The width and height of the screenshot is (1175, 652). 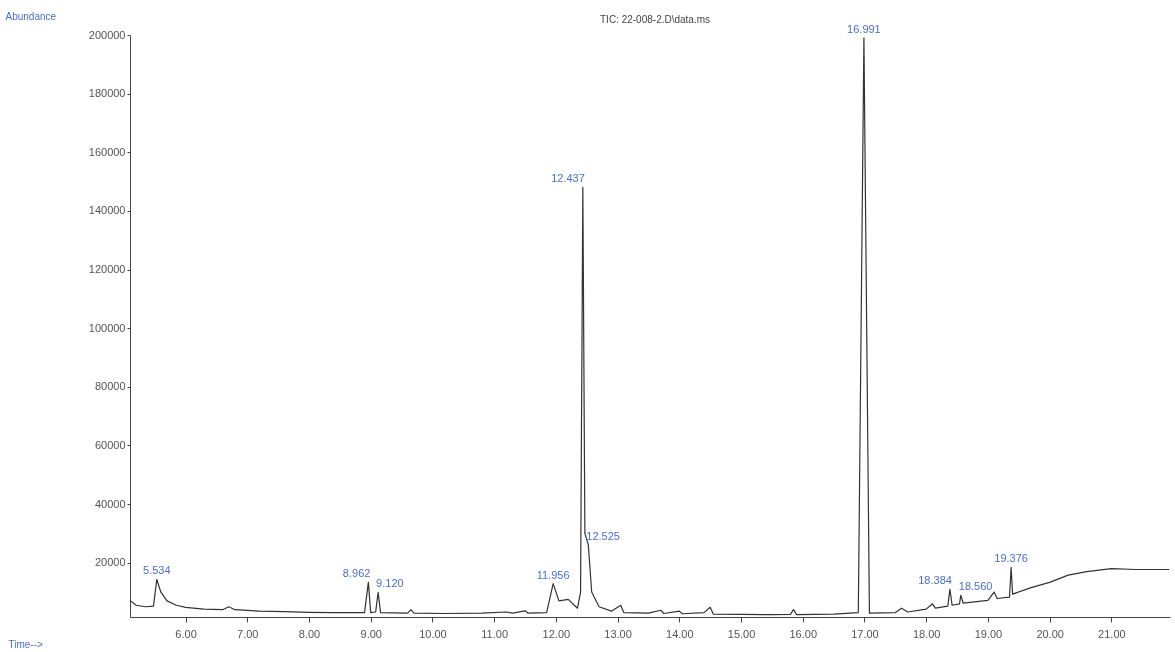 What do you see at coordinates (1112, 633) in the screenshot?
I see `x-tick-label: 21.00` at bounding box center [1112, 633].